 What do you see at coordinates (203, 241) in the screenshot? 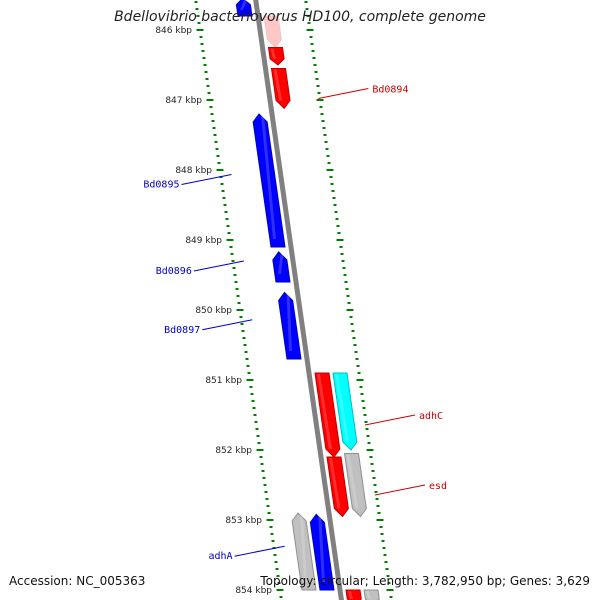
I see `kbp-tick-label: 849 kbp` at bounding box center [203, 241].